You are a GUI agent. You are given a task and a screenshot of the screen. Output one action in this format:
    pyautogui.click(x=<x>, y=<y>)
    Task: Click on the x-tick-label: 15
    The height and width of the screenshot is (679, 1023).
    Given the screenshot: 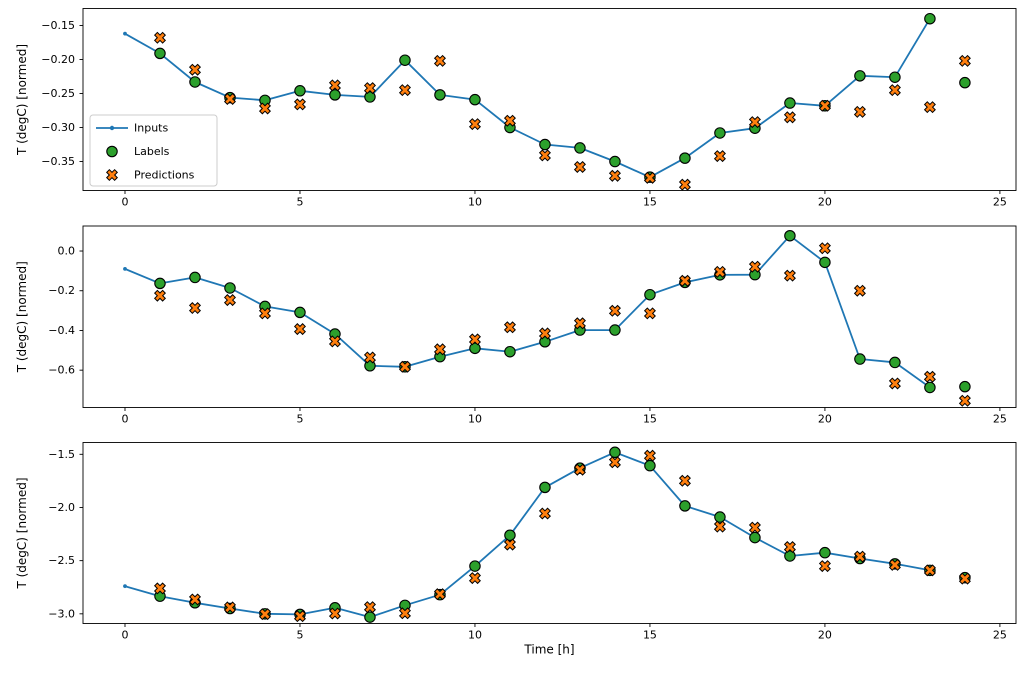 What is the action you would take?
    pyautogui.click(x=650, y=419)
    